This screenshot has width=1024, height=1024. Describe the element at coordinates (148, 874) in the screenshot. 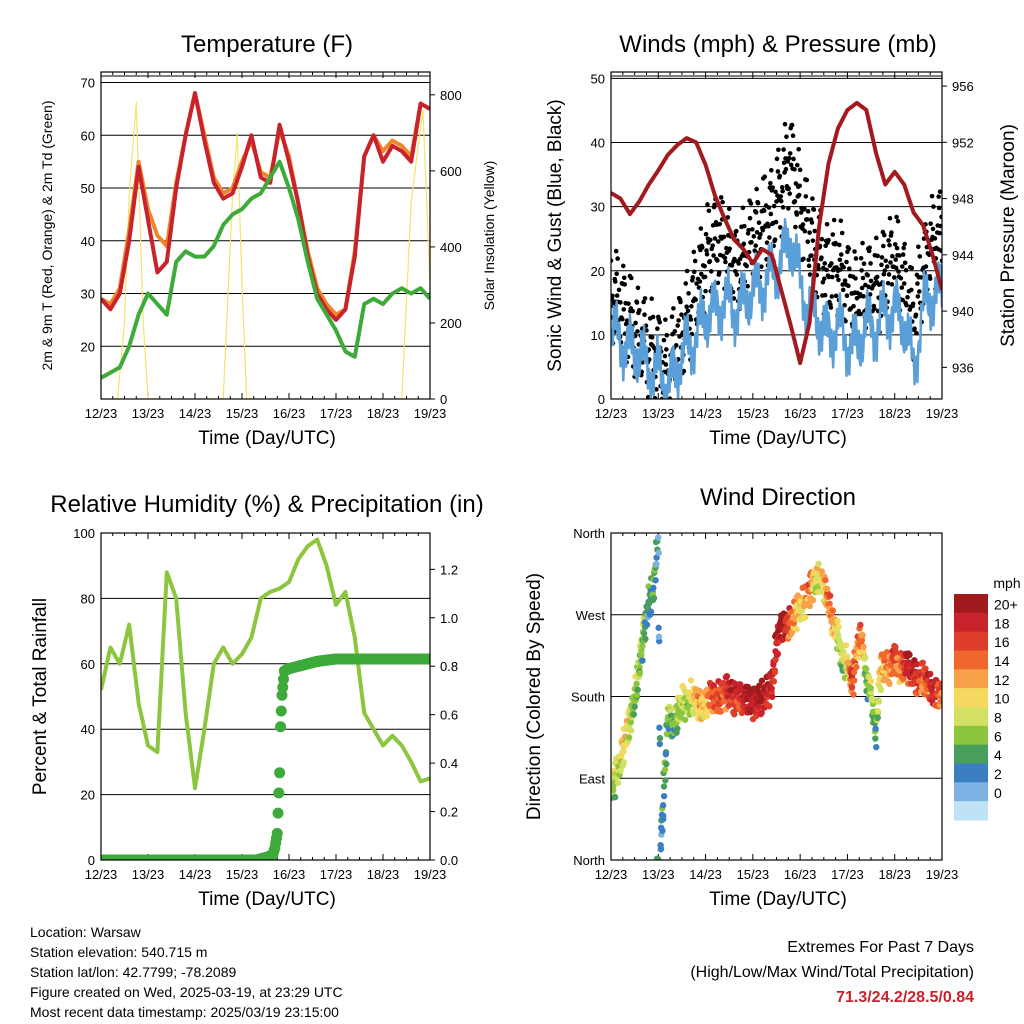

I see `x-tick-label: 13/23` at that location.